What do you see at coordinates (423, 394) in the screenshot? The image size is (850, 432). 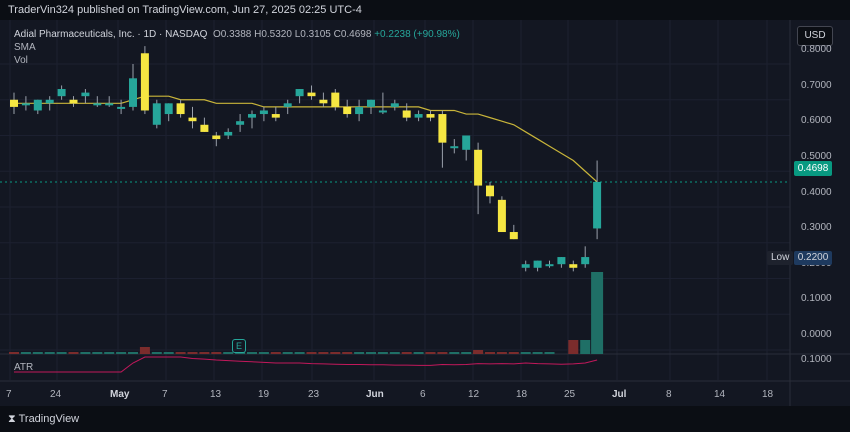 I see `date-tick-label: 6` at bounding box center [423, 394].